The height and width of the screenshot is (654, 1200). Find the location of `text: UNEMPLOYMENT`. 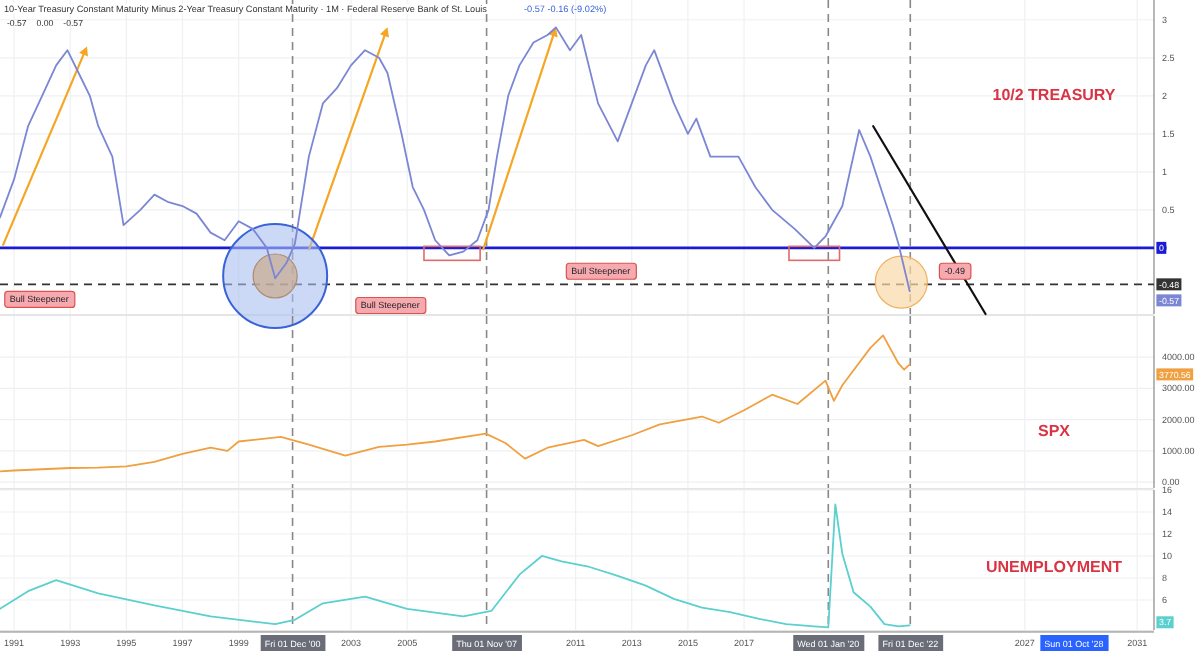

text: UNEMPLOYMENT is located at coordinates (1054, 567).